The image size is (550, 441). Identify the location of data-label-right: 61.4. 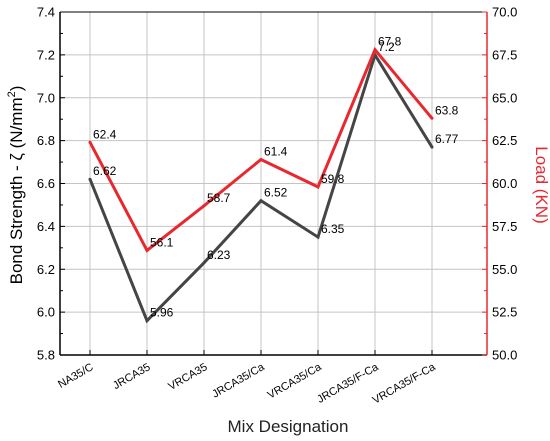
(276, 152).